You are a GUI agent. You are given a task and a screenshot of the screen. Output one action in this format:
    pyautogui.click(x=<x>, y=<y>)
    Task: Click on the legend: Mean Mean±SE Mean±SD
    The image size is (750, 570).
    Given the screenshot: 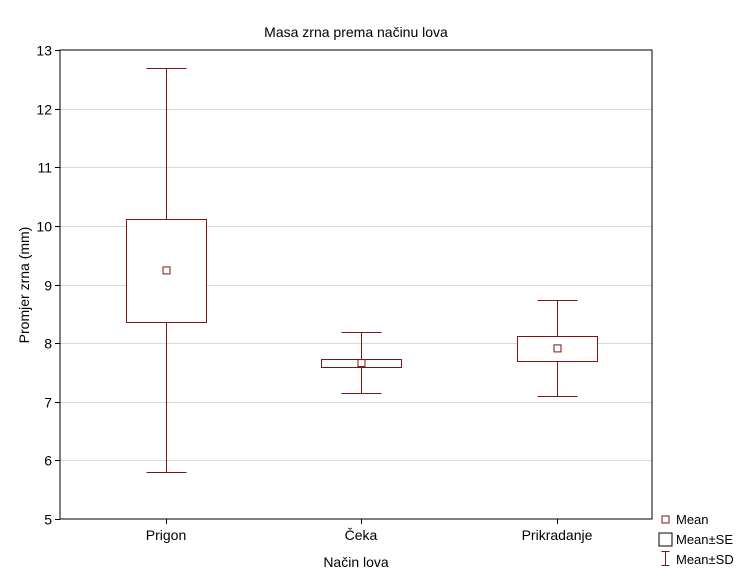 What is the action you would take?
    pyautogui.click(x=696, y=539)
    